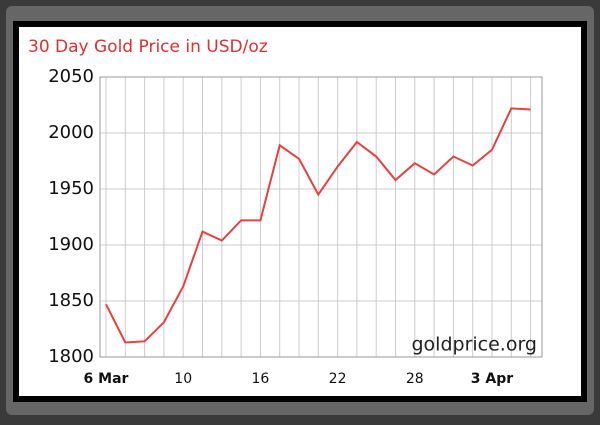 The height and width of the screenshot is (425, 600). I want to click on y-tick-label: 2000, so click(71, 132).